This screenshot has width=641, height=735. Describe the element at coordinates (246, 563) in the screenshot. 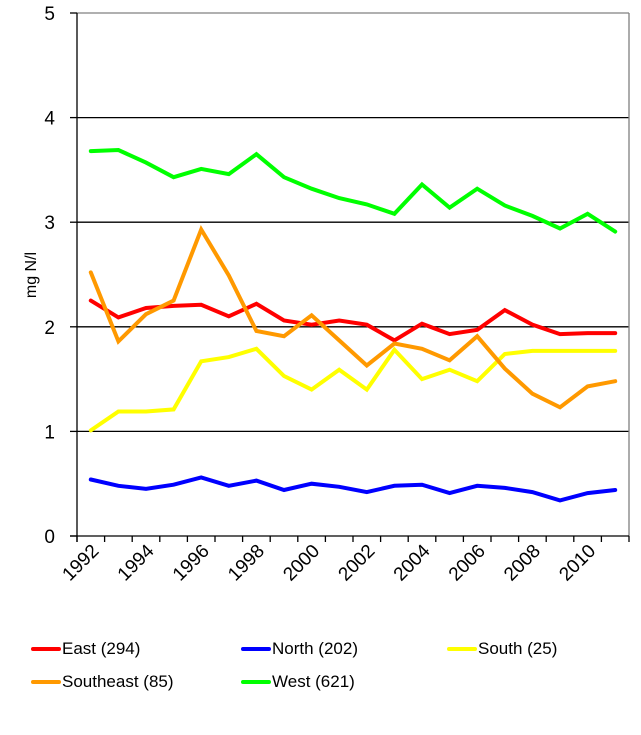

I see `x-tick-label: 1998` at that location.